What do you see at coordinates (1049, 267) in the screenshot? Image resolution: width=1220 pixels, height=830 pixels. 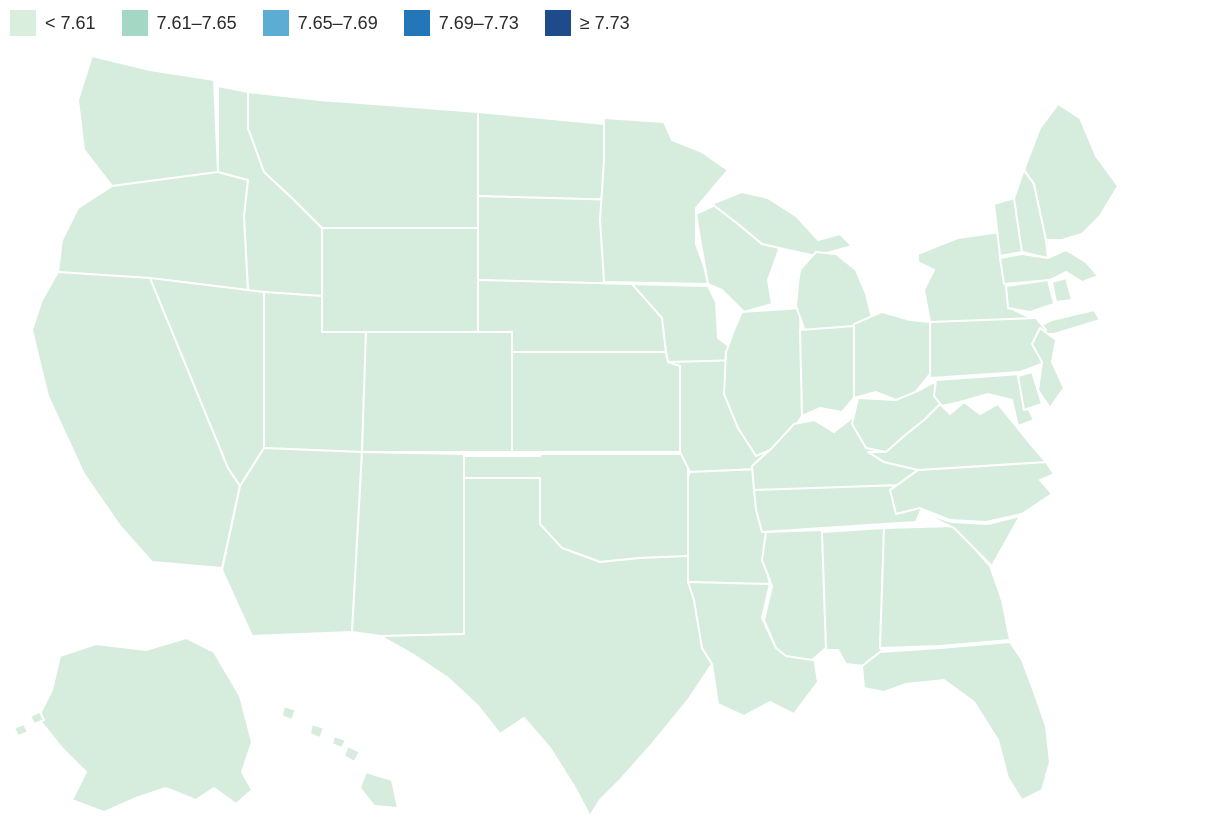 I see `state-massachusetts` at bounding box center [1049, 267].